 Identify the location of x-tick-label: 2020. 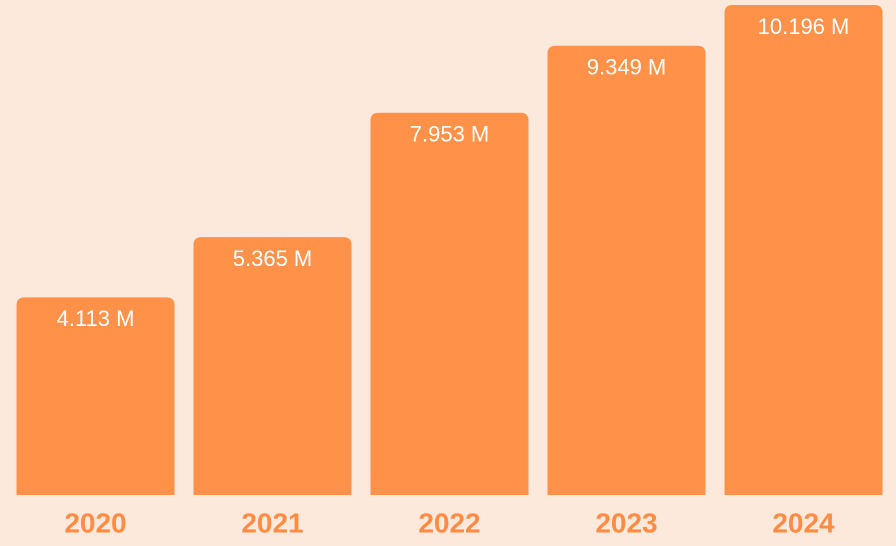
(95, 522).